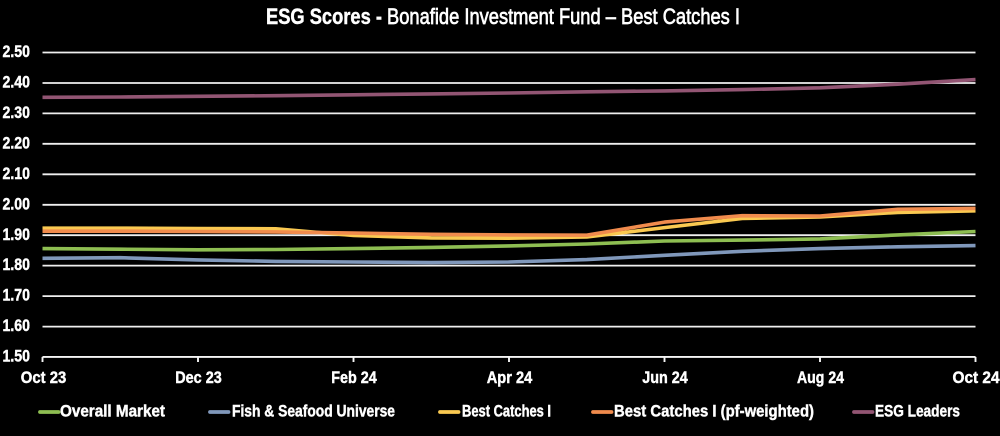 This screenshot has height=436, width=1000. What do you see at coordinates (17, 234) in the screenshot?
I see `svg-text: 1.90` at bounding box center [17, 234].